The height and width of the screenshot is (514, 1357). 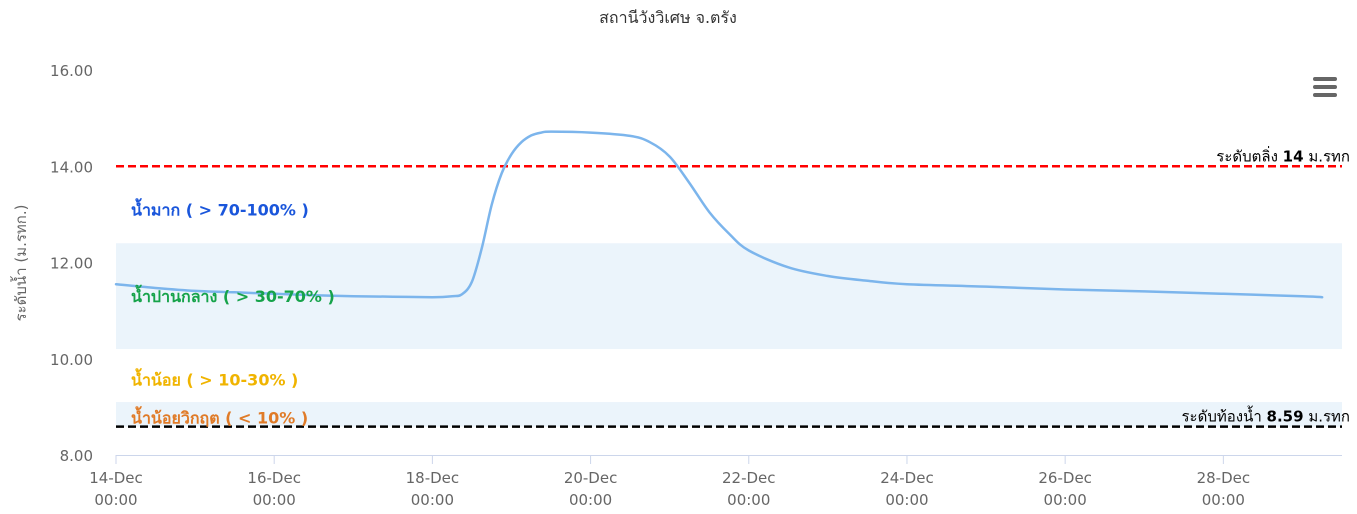 I want to click on x-tick-date: 16-Dec, so click(x=274, y=478).